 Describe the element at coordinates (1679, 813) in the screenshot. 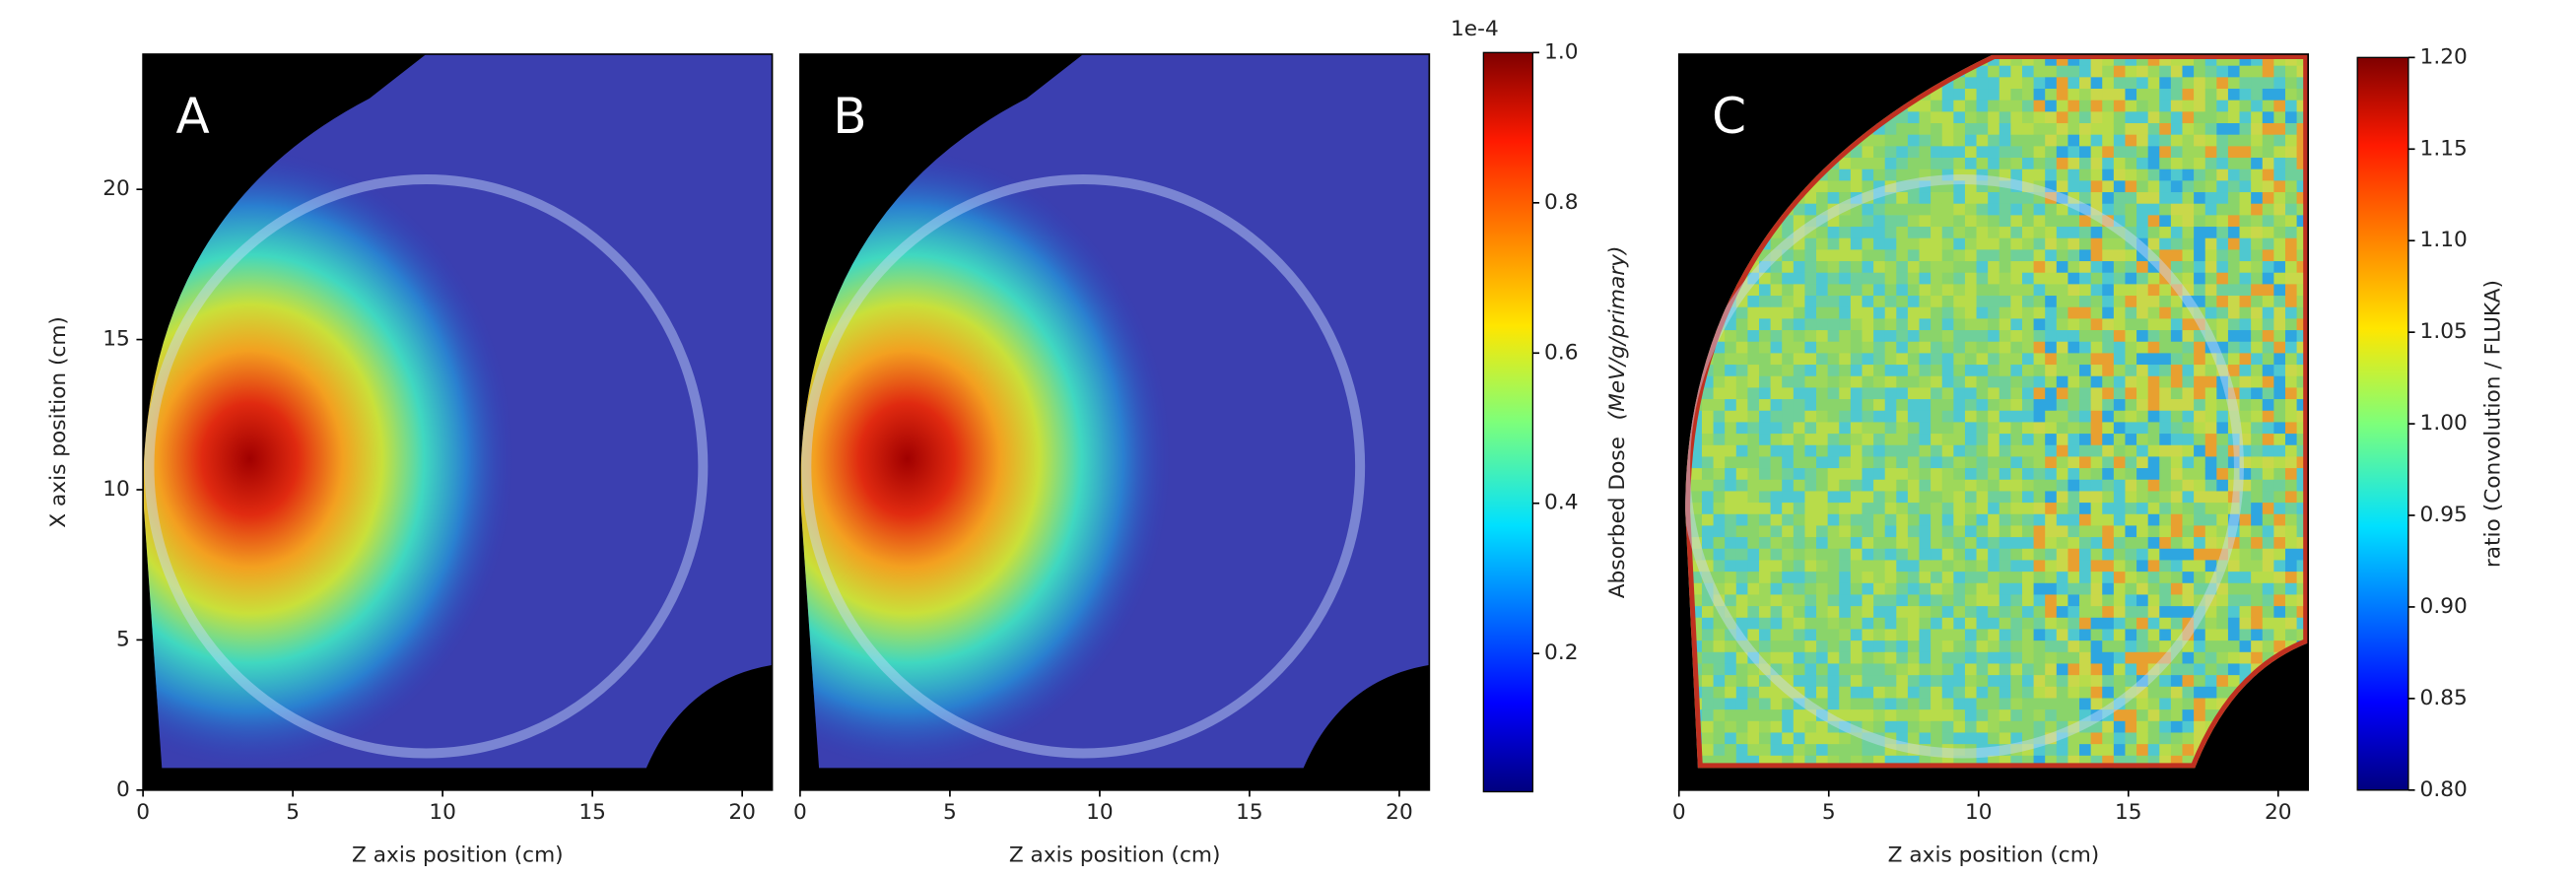

I see `x-tick-label: 0` at that location.